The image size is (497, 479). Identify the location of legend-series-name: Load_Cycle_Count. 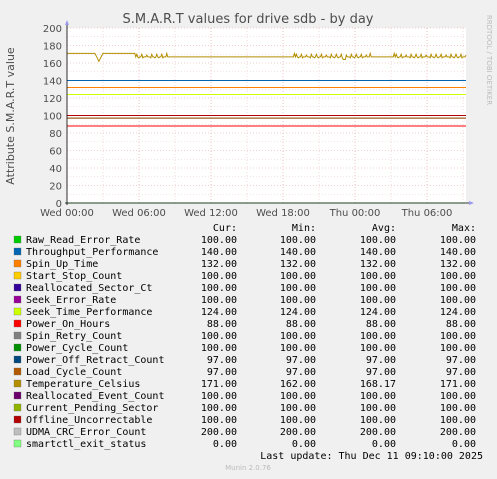
(74, 372).